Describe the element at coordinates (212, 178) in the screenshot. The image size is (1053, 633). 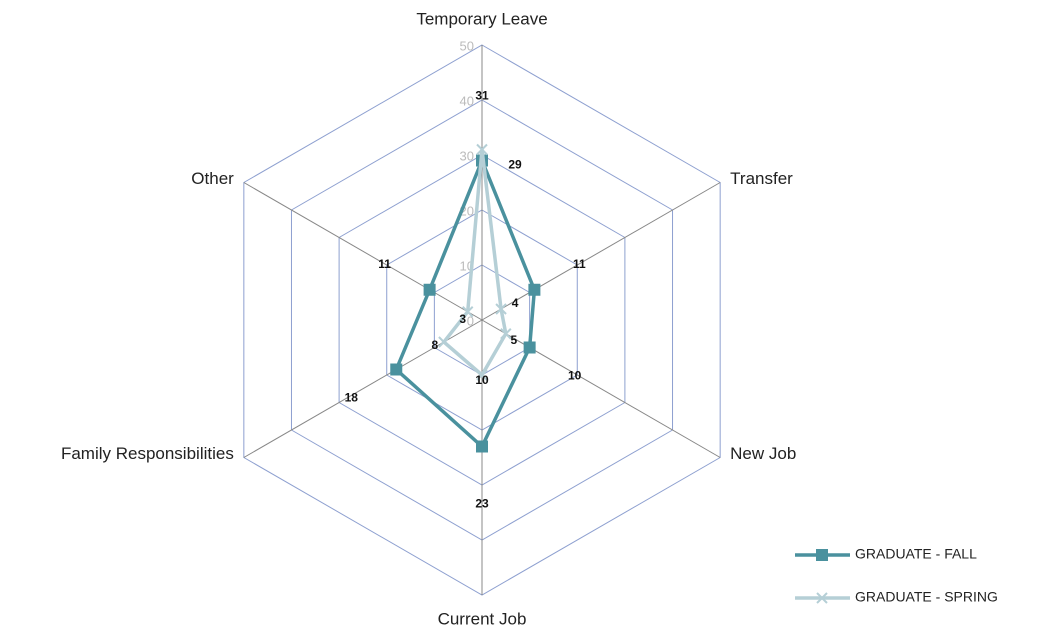
I see `category-label: Other` at that location.